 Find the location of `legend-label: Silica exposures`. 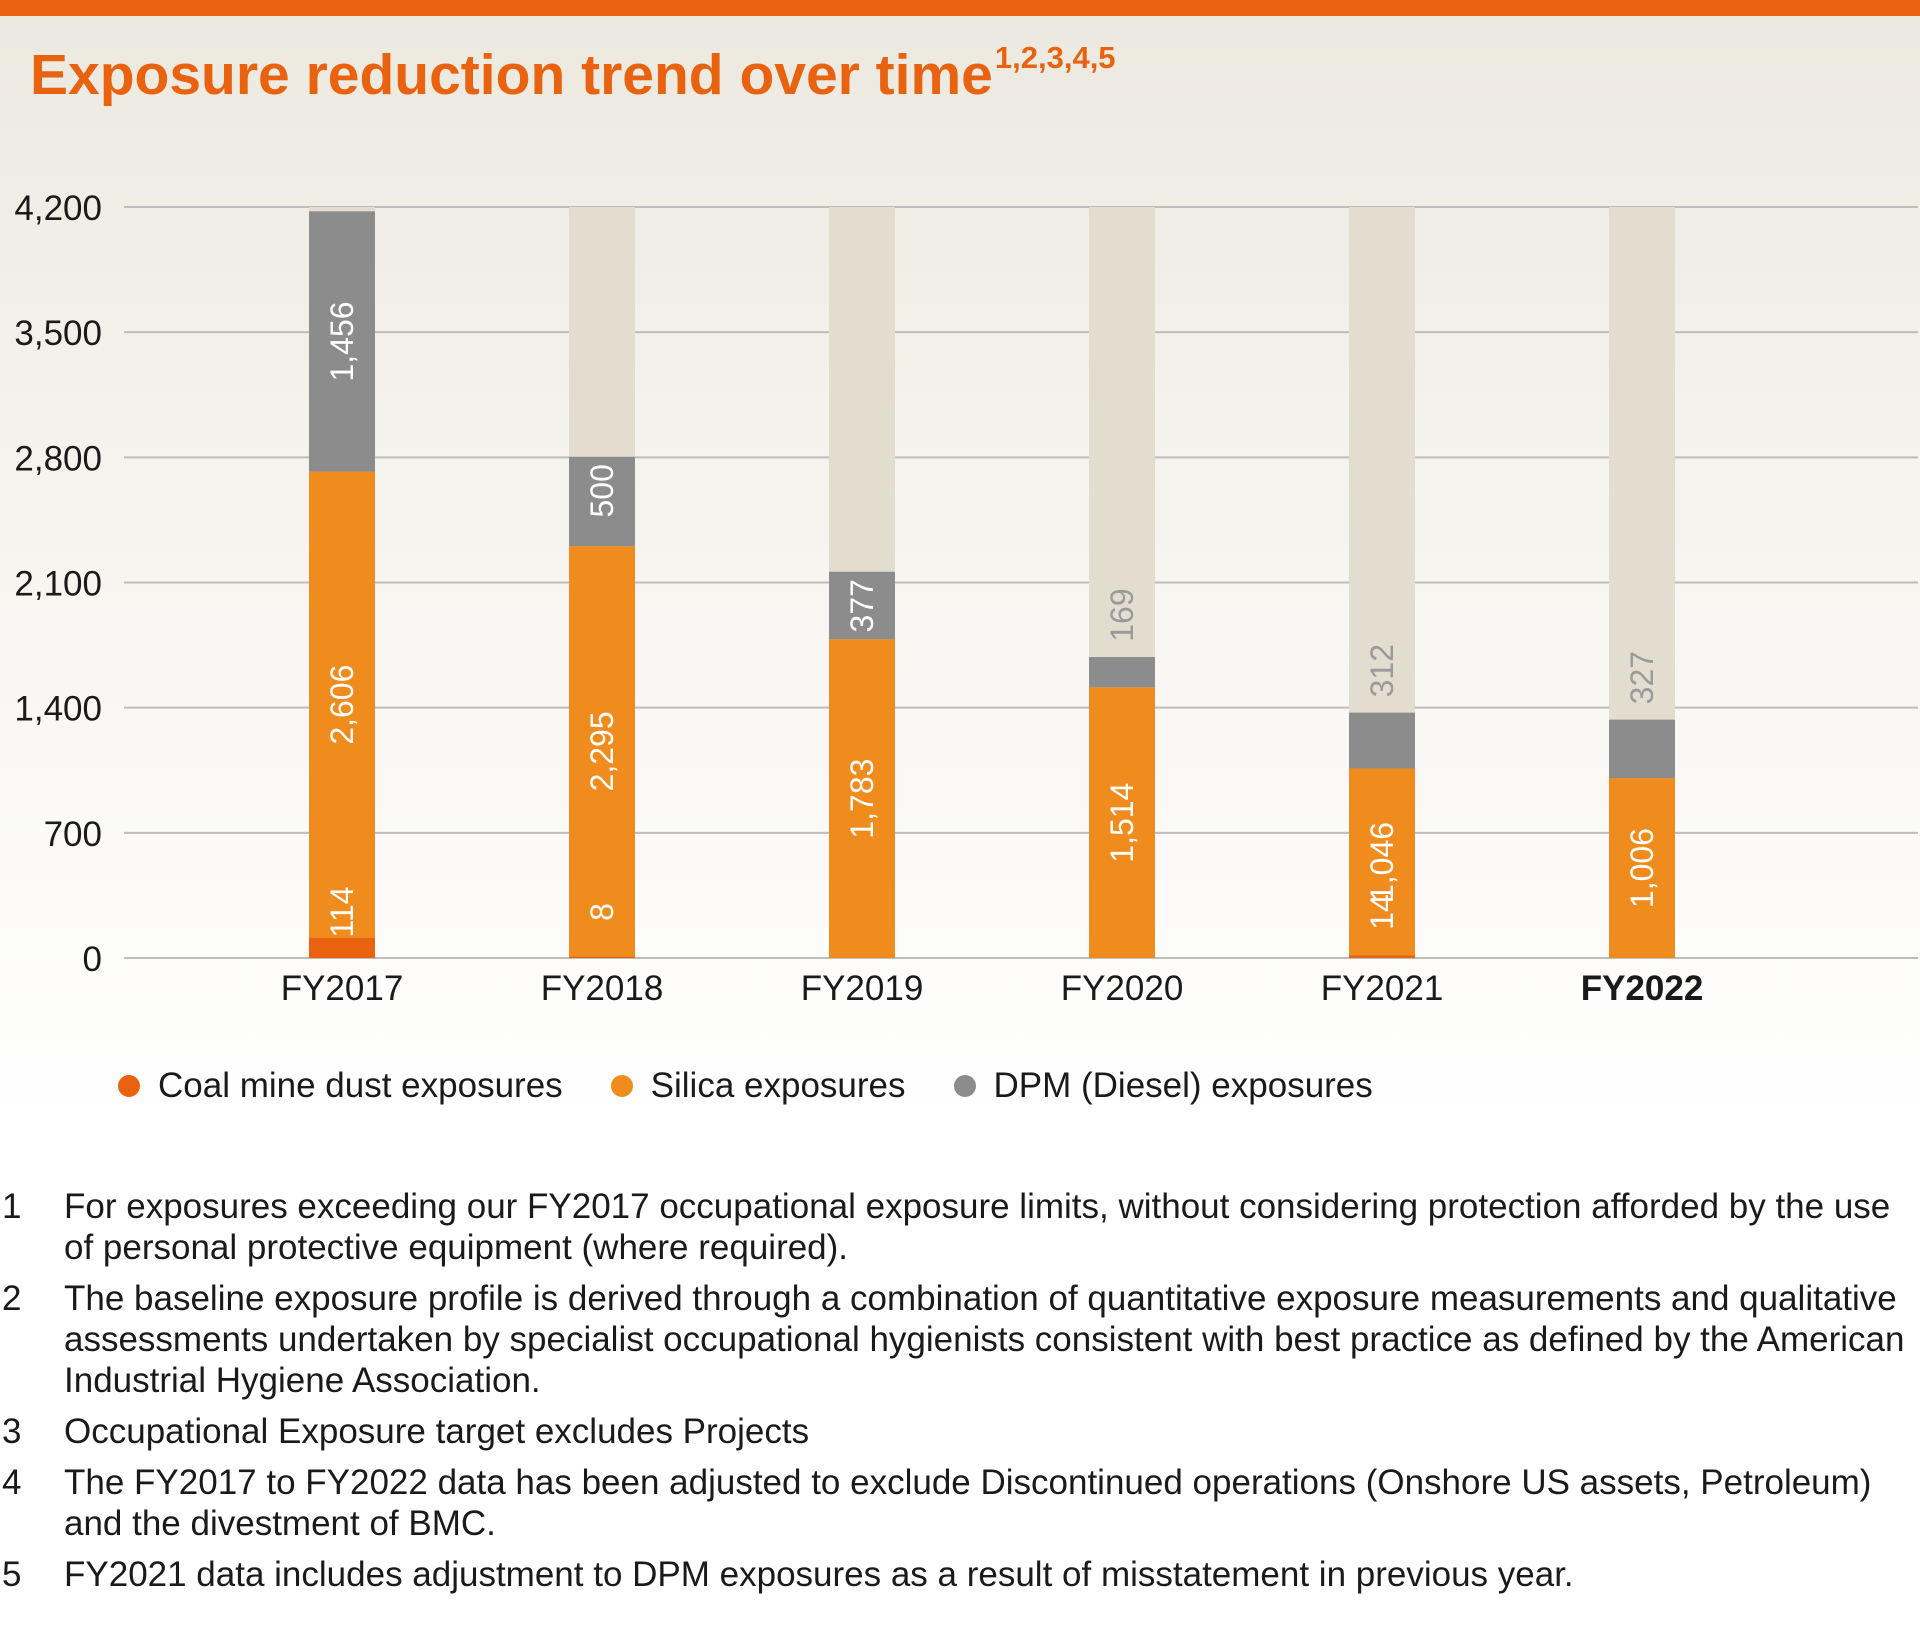

legend-label: Silica exposures is located at coordinates (778, 1085).